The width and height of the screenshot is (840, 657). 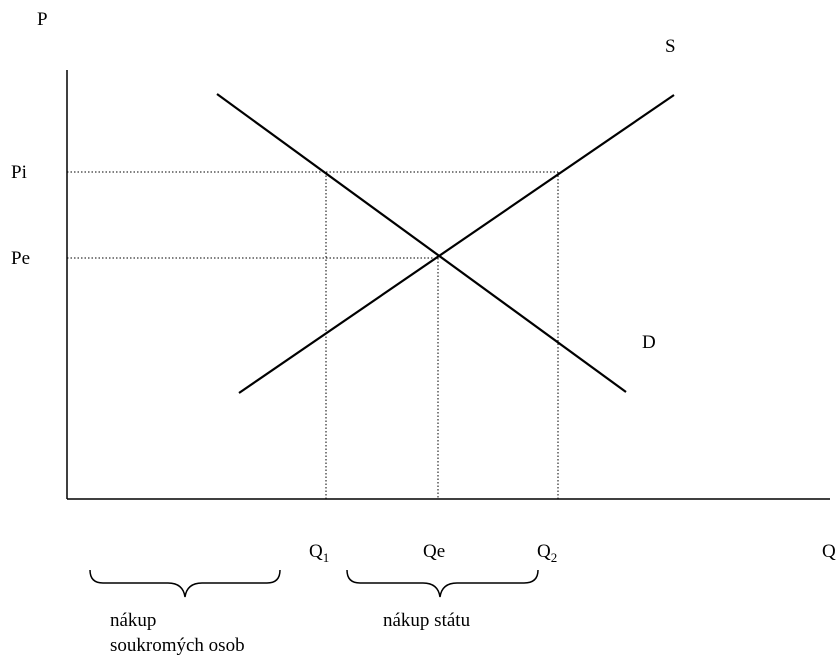 I want to click on quantity-axis-label: Q, so click(x=829, y=551).